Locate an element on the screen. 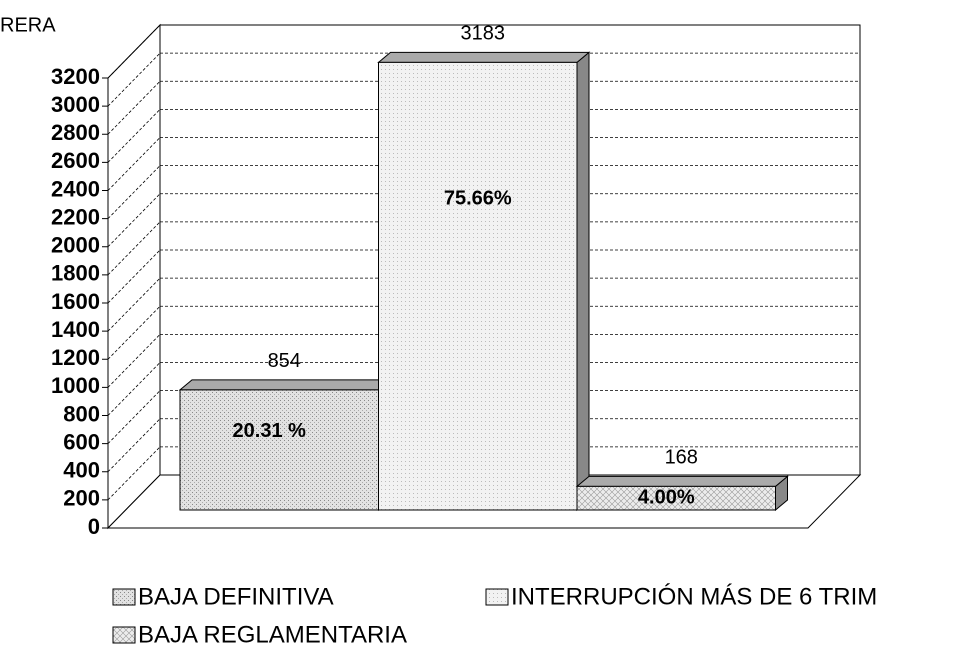 This screenshot has height=648, width=970. y-tick-label: 1800 is located at coordinates (75, 273).